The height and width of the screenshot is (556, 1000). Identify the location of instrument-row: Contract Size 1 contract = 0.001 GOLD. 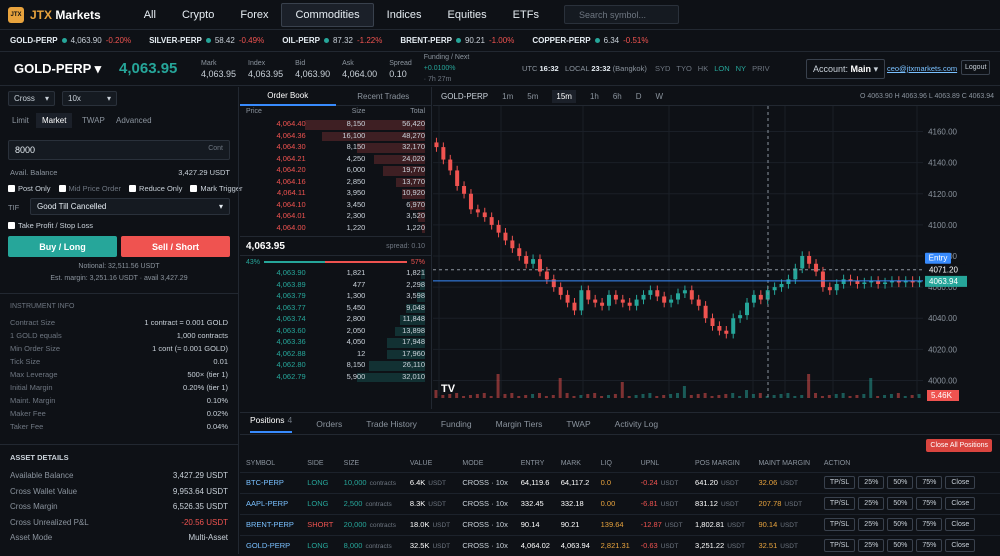
(119, 322).